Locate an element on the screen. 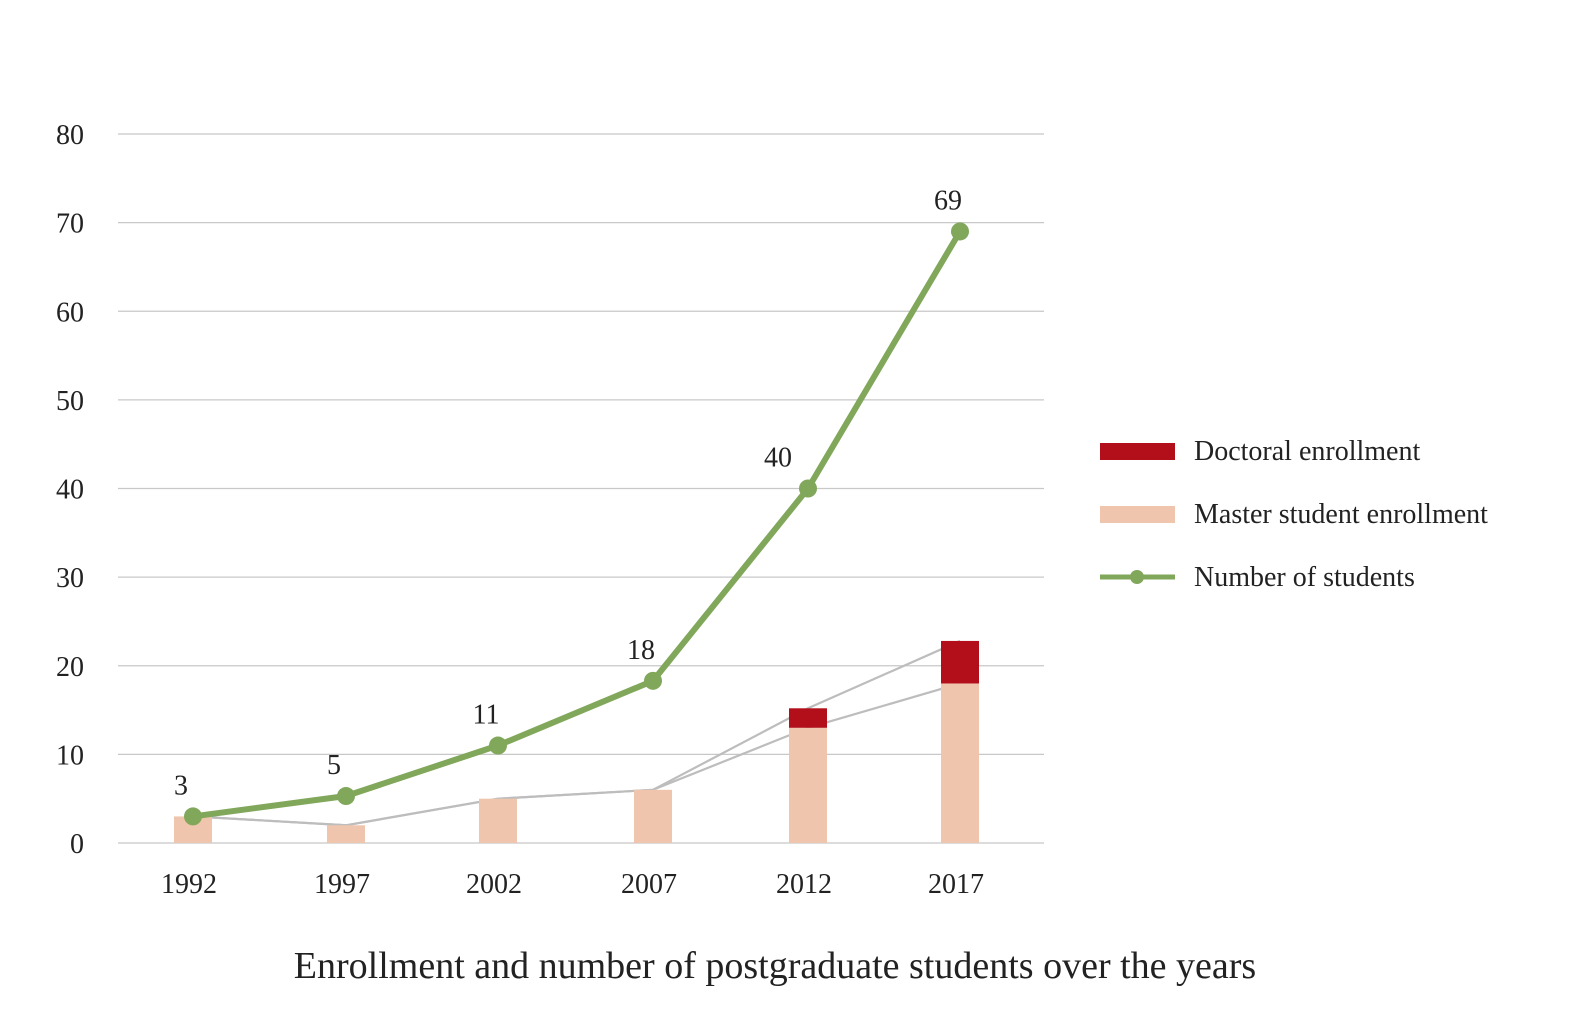 Image resolution: width=1587 pixels, height=1025 pixels. bar-connectors is located at coordinates (576, 733).